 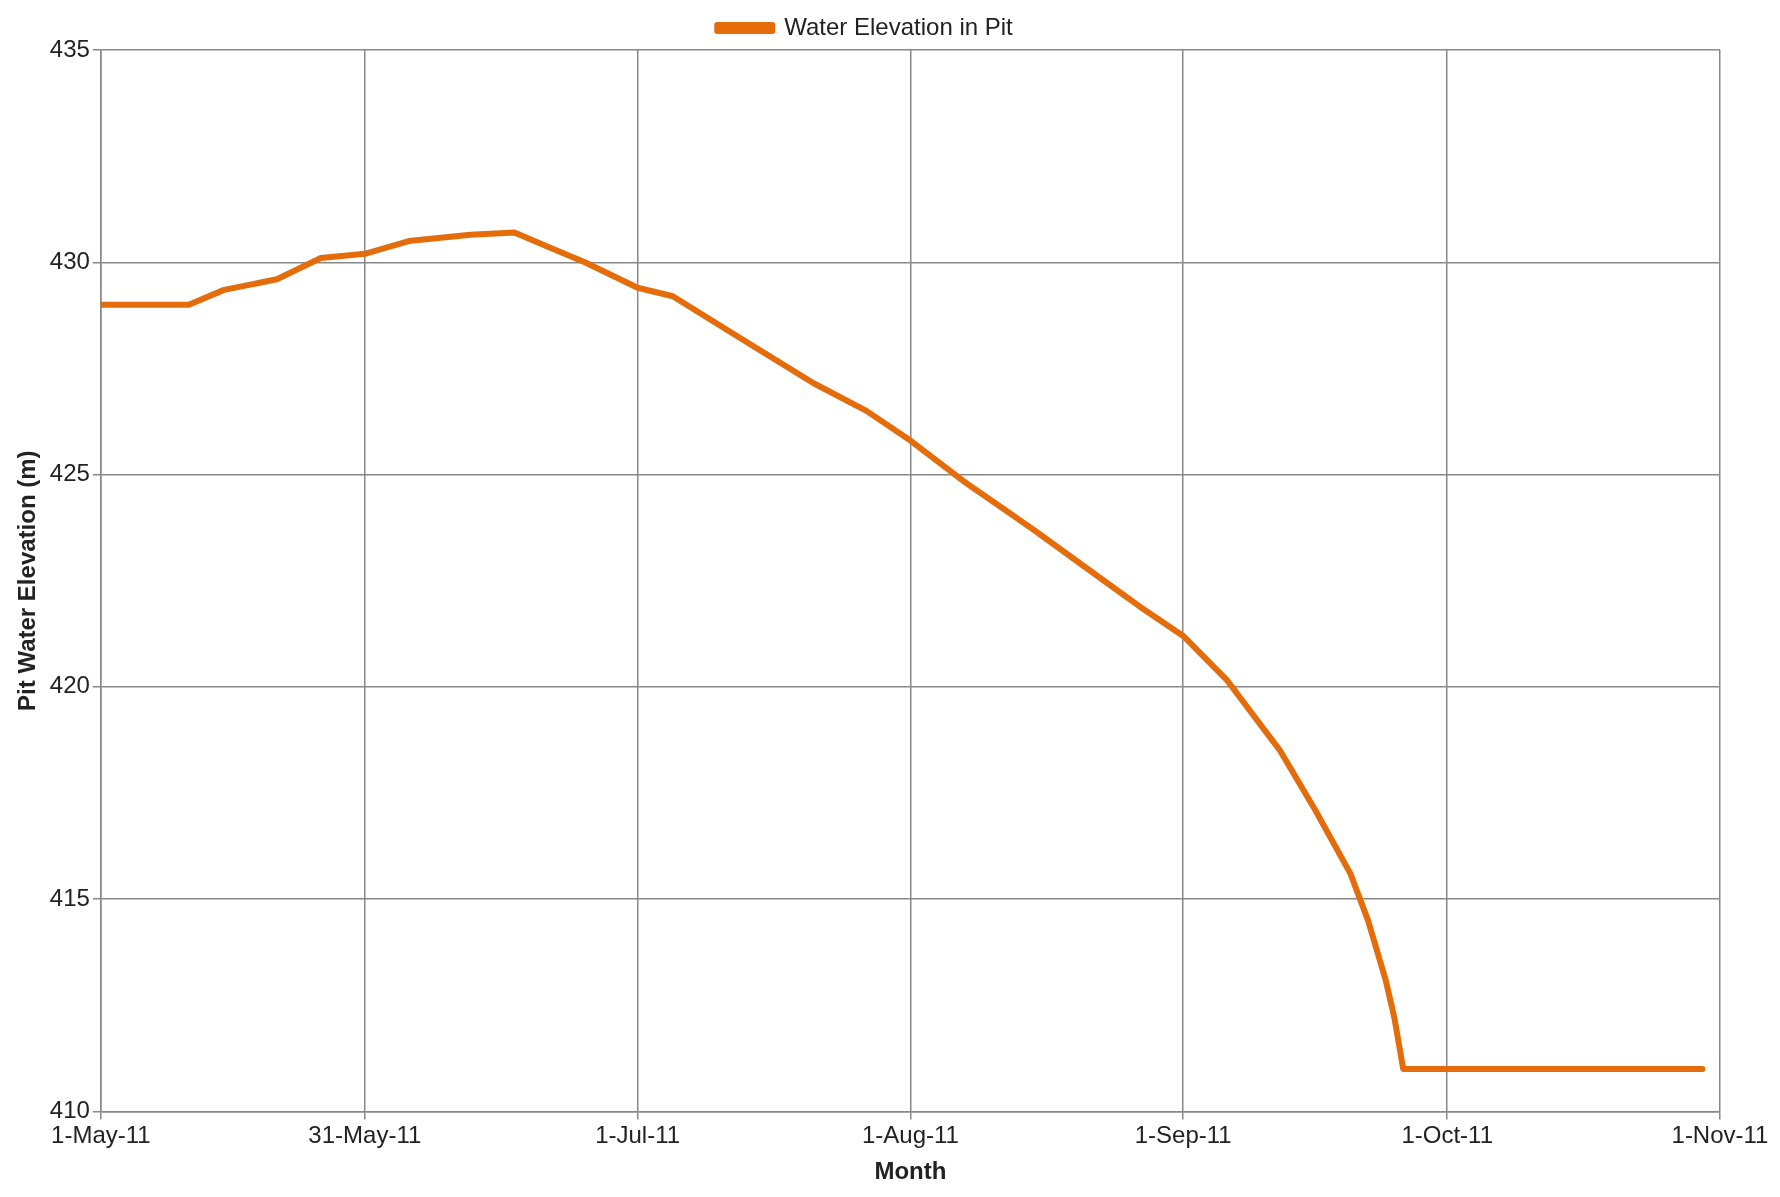 What do you see at coordinates (1720, 1135) in the screenshot?
I see `x-tick-label: 1-Nov-11` at bounding box center [1720, 1135].